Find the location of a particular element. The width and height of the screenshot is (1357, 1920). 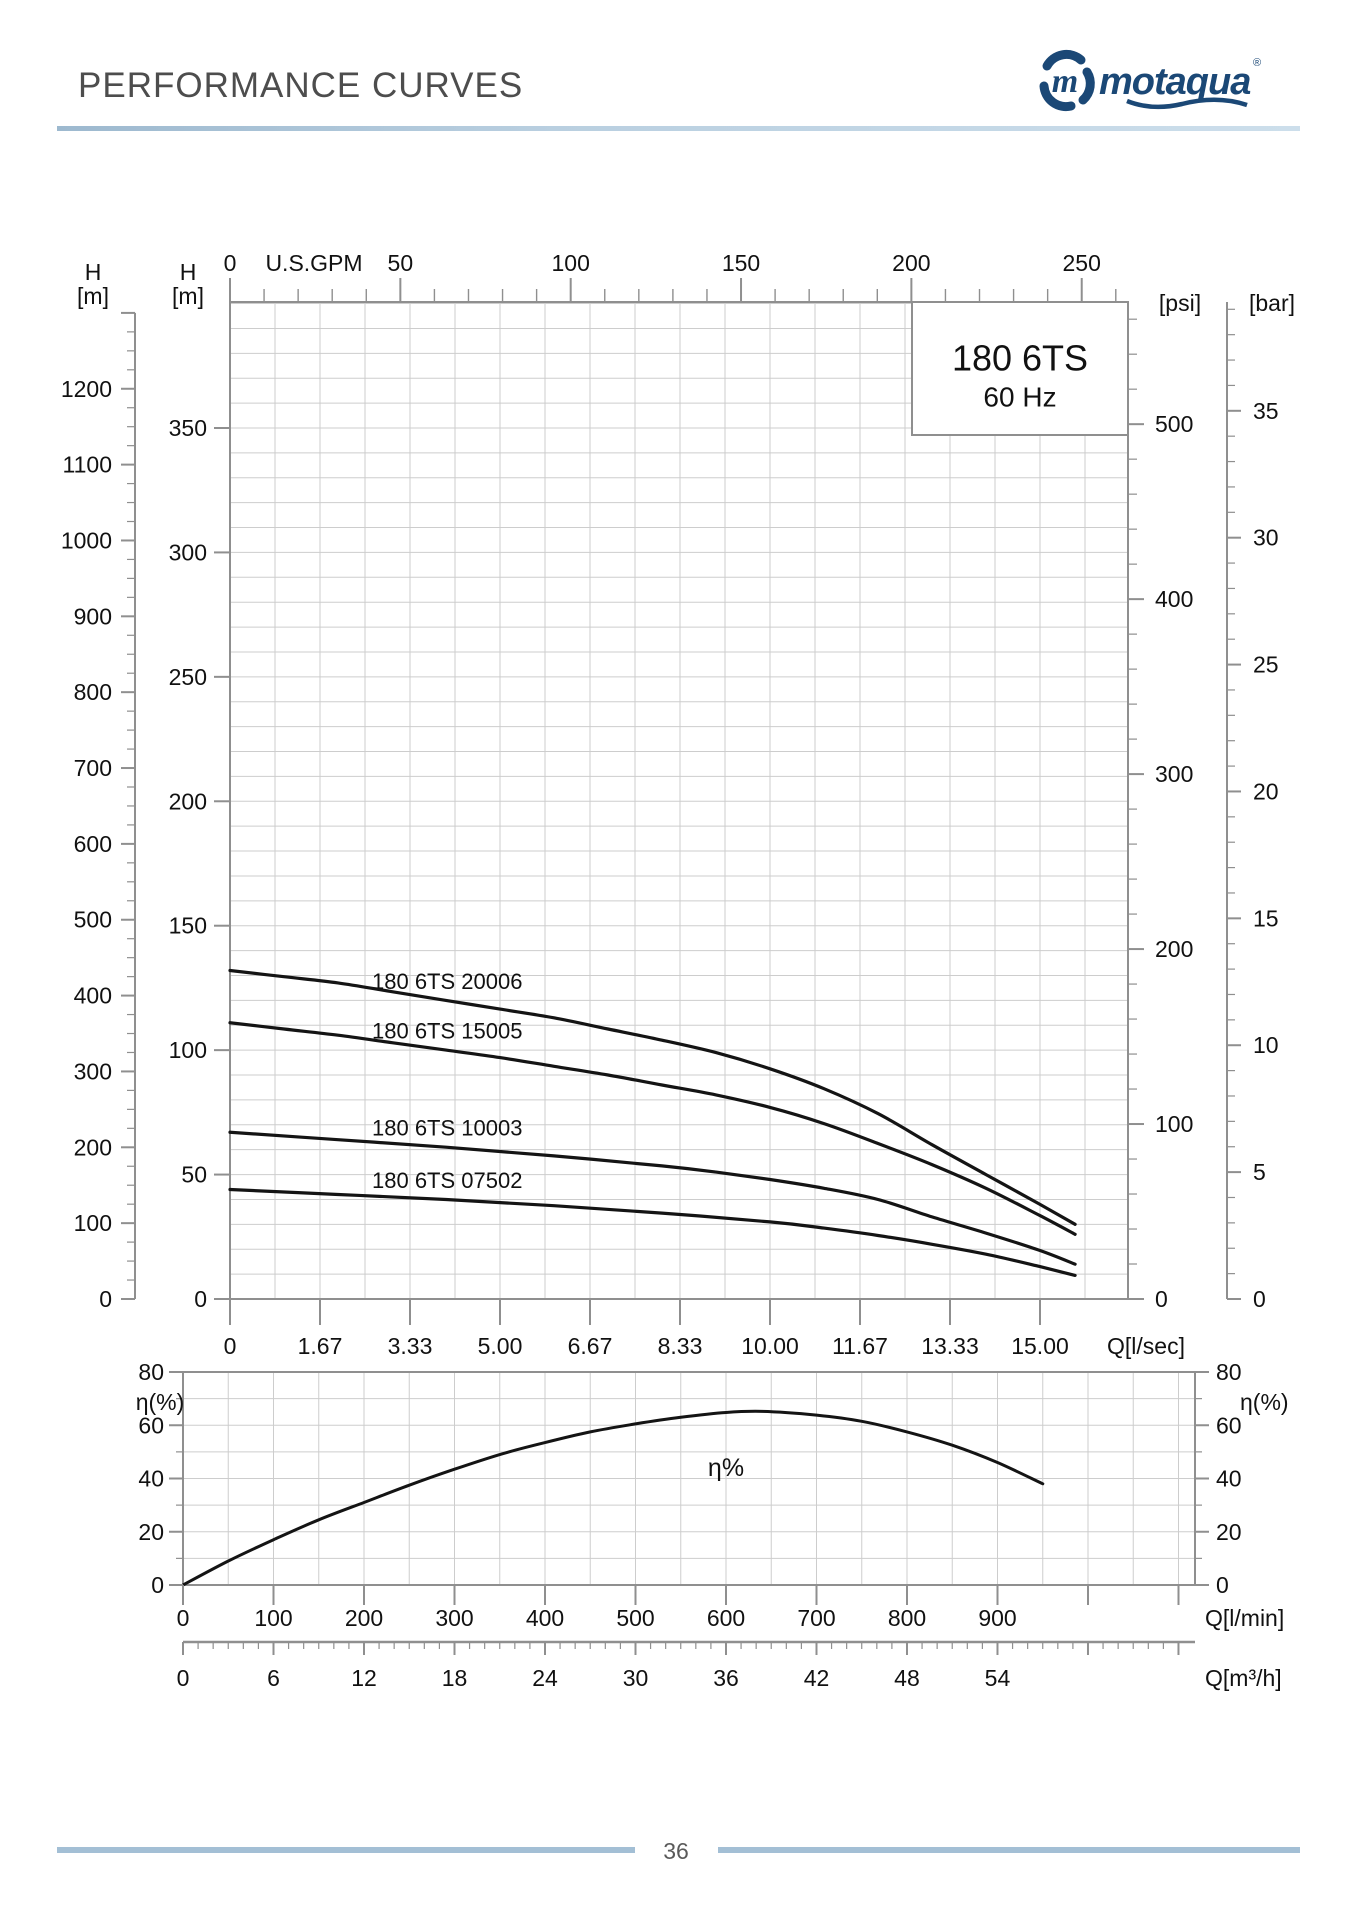

svg-text: 10.00 is located at coordinates (770, 1346).